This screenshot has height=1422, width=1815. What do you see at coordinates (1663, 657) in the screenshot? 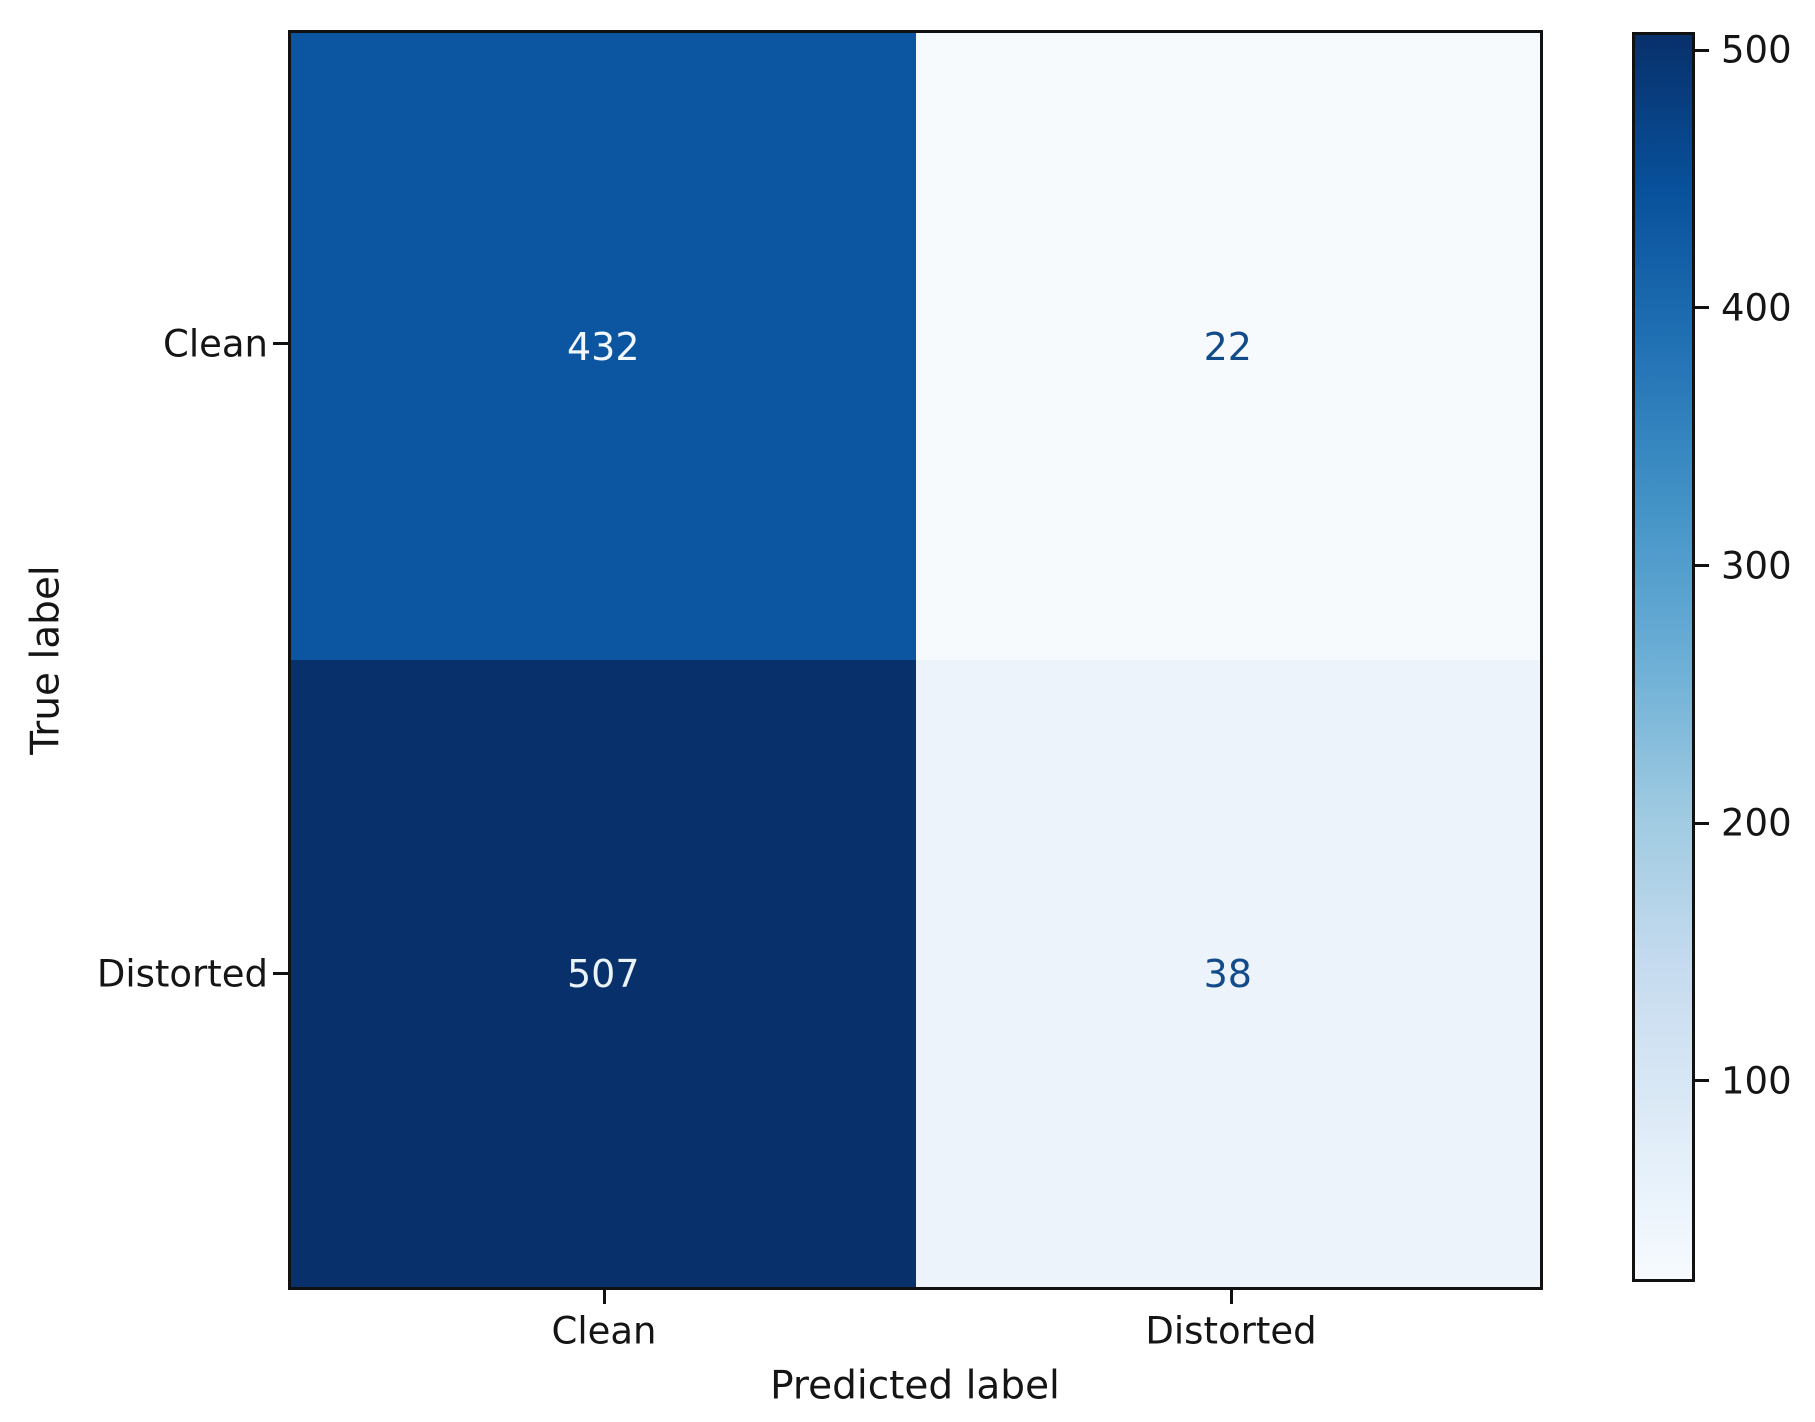
I see `colorbar` at bounding box center [1663, 657].